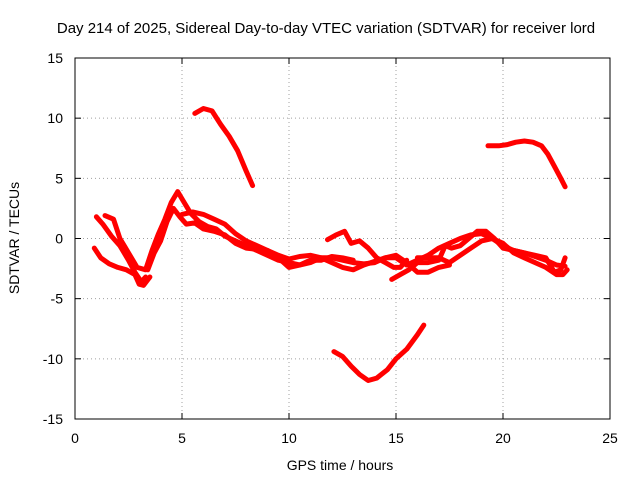  What do you see at coordinates (55, 58) in the screenshot?
I see `y-tick-label: 15` at bounding box center [55, 58].